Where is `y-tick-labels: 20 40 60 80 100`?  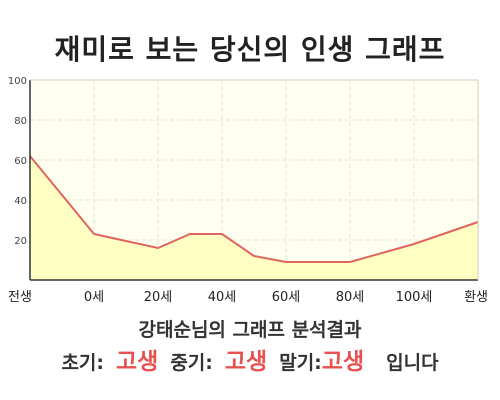 y-tick-labels: 20 40 60 80 100 is located at coordinates (17, 161).